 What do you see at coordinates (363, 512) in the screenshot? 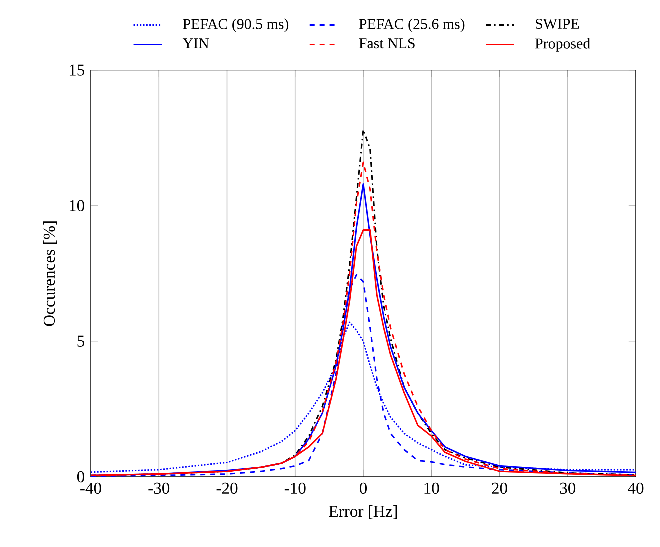
I see `x-axis-title: Error [Hz]` at bounding box center [363, 512].